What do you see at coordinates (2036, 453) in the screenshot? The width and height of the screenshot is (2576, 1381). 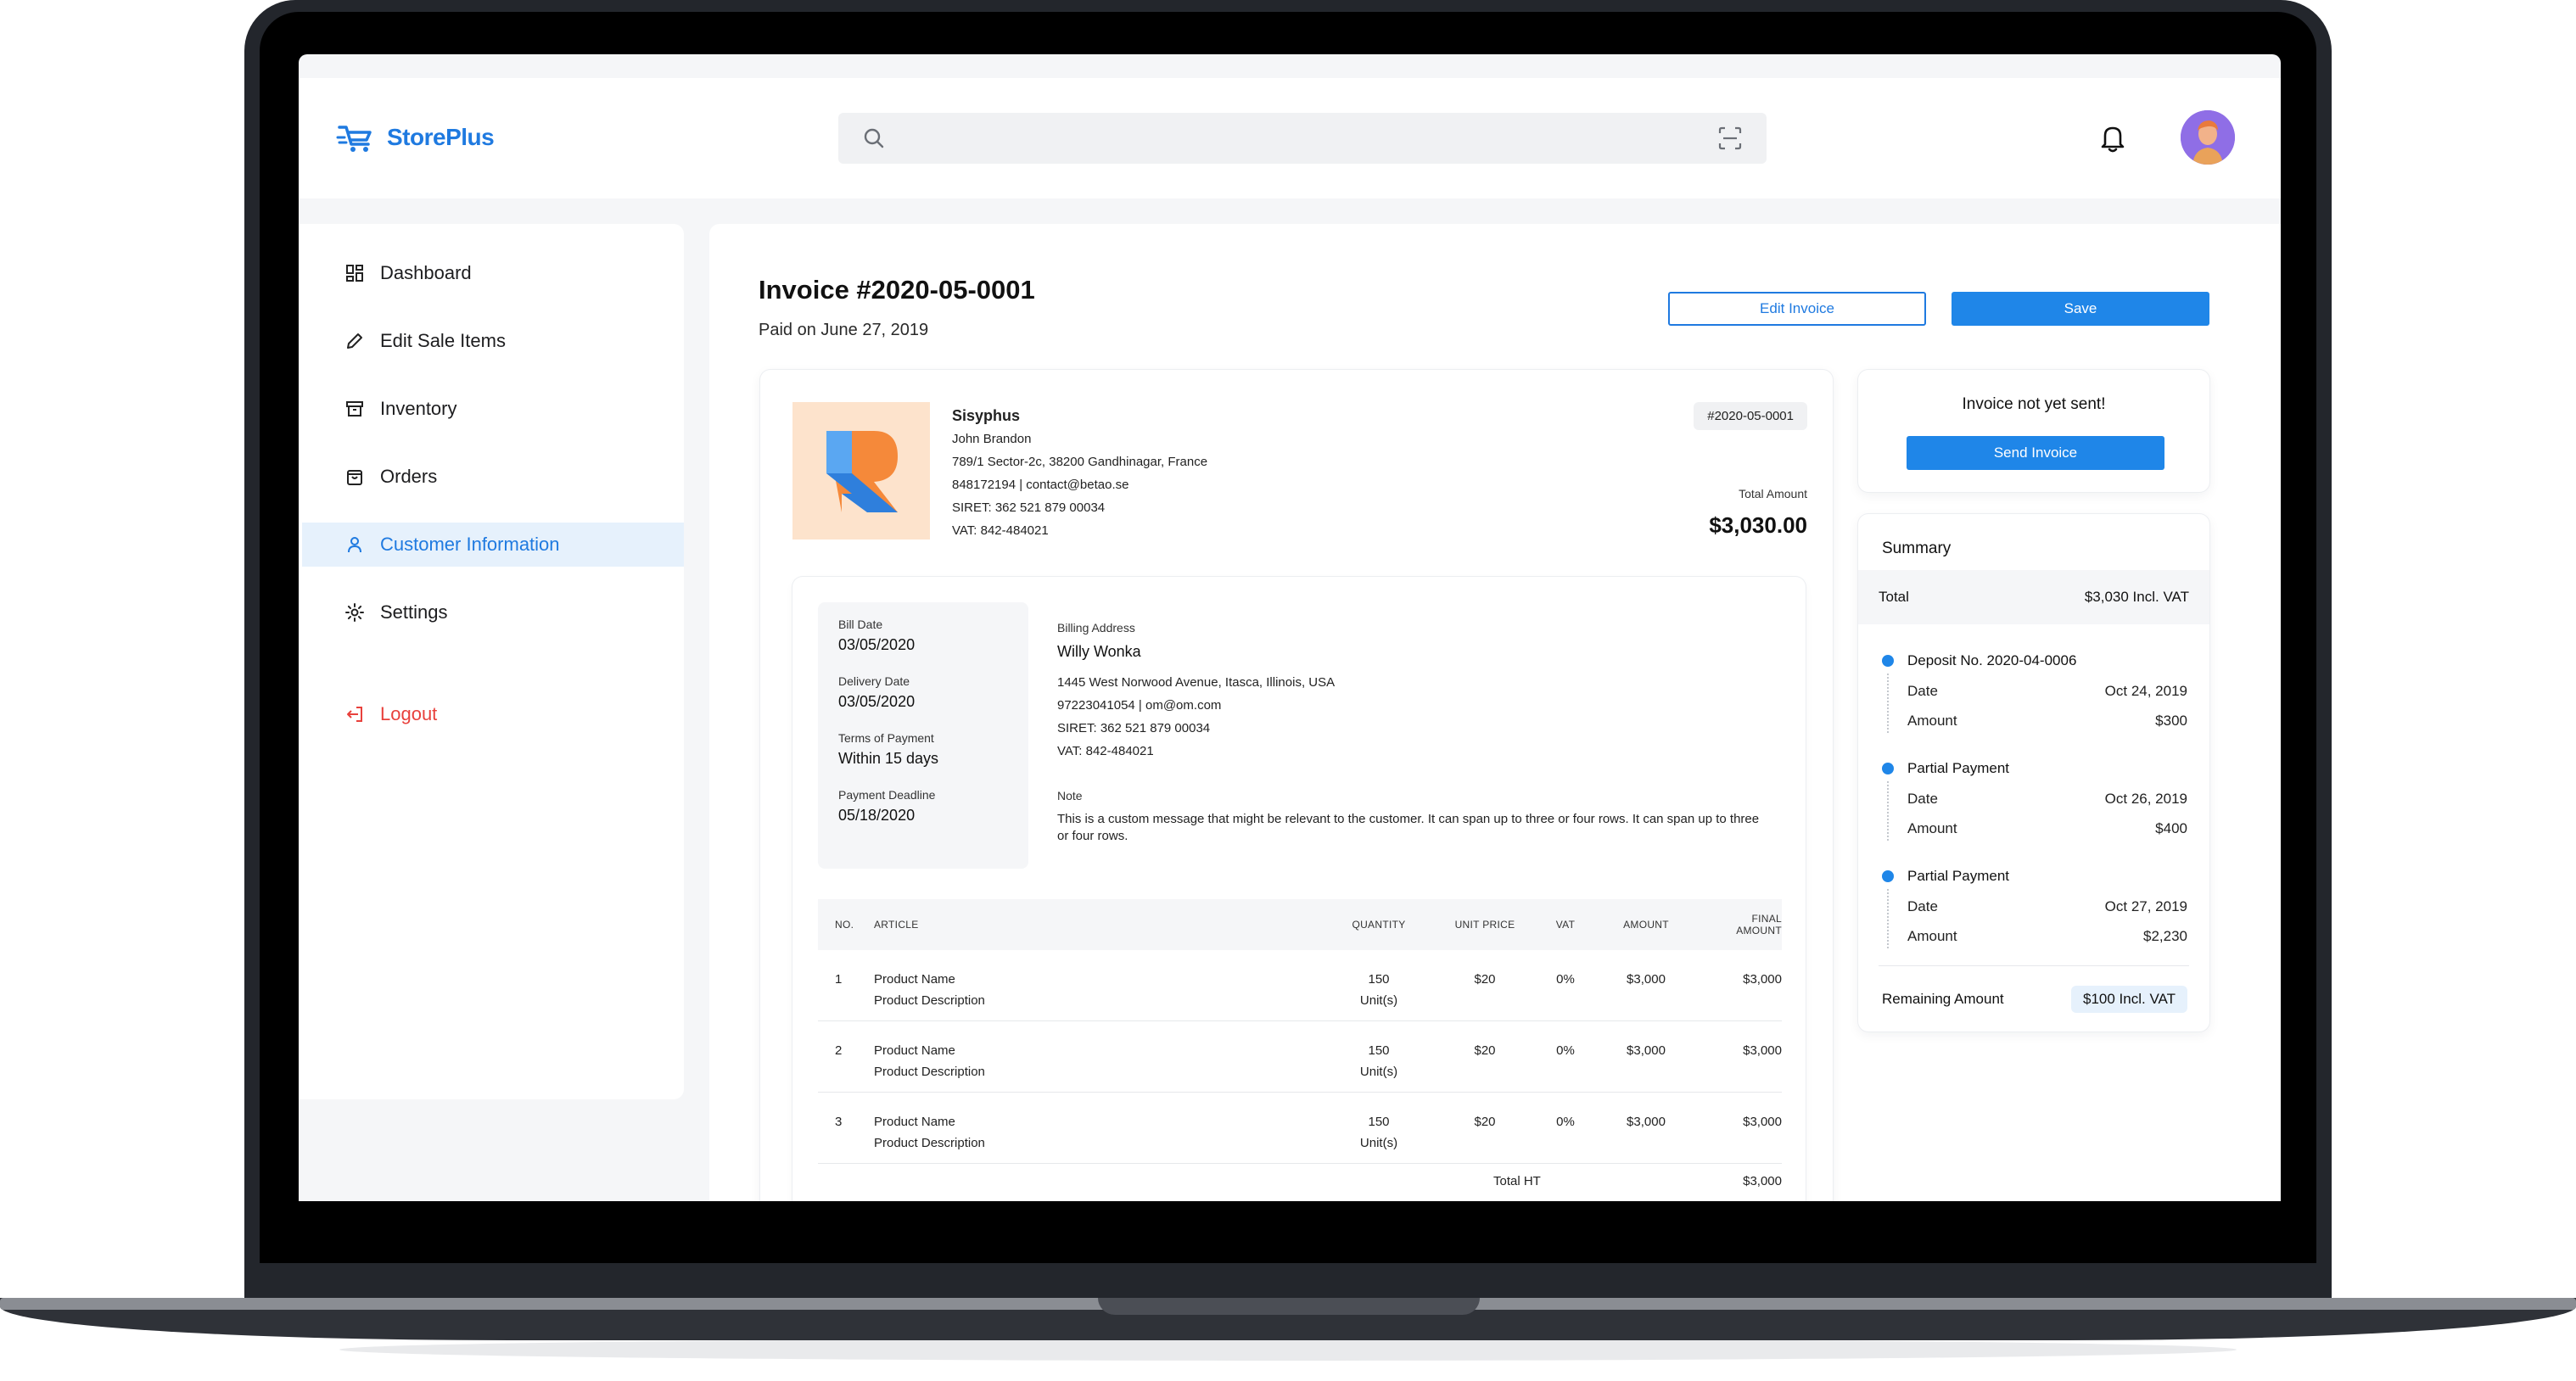 I see `send-invoice-button: Send Invoice` at bounding box center [2036, 453].